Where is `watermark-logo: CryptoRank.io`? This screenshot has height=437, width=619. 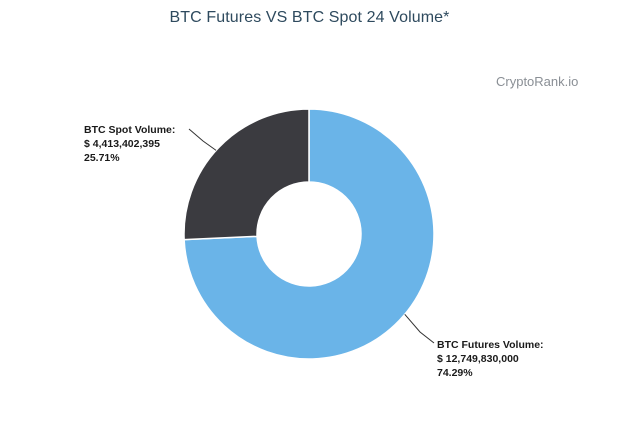 watermark-logo: CryptoRank.io is located at coordinates (537, 81).